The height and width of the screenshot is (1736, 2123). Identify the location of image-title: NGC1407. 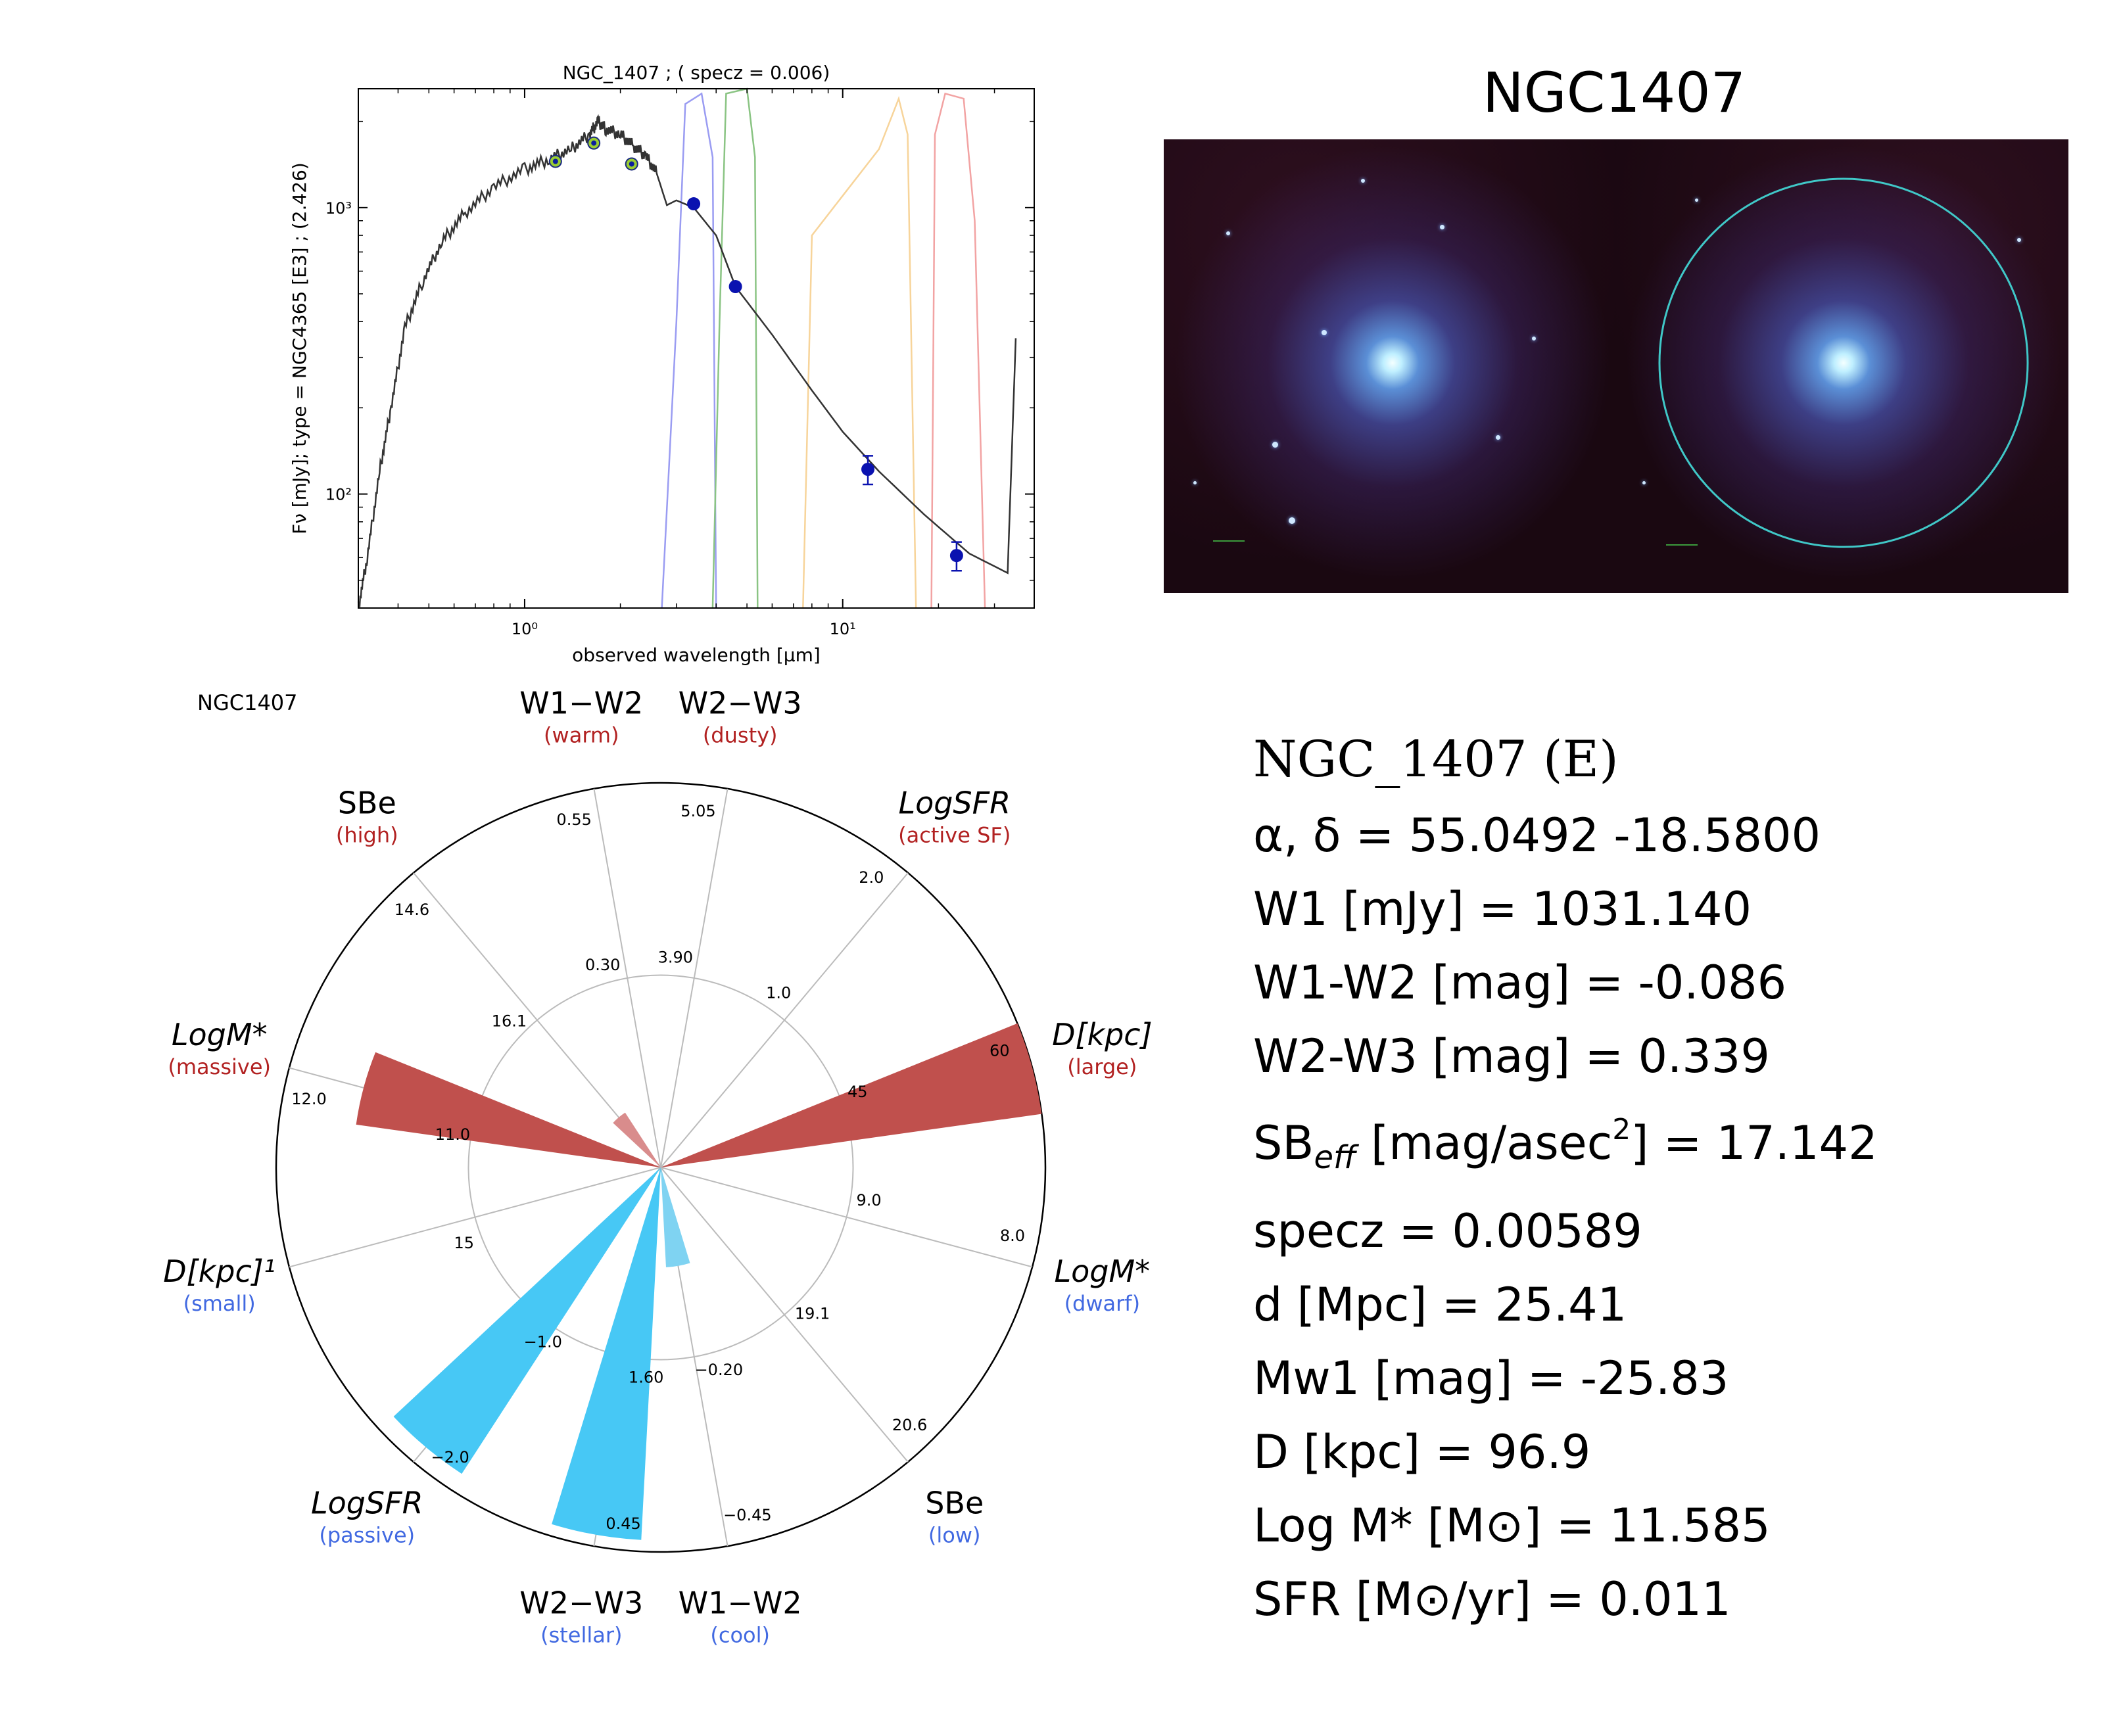
(1614, 93).